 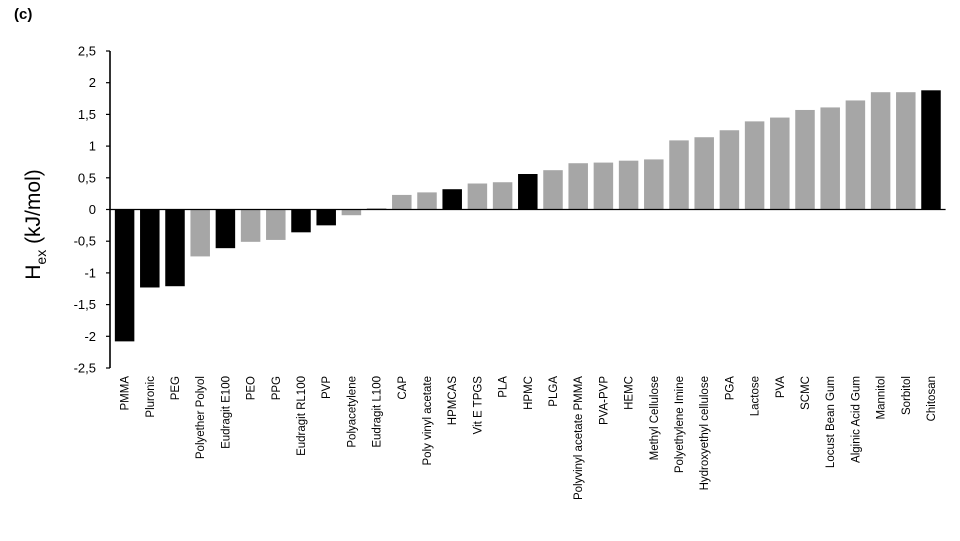 What do you see at coordinates (907, 395) in the screenshot?
I see `category-label: Sorbitol` at bounding box center [907, 395].